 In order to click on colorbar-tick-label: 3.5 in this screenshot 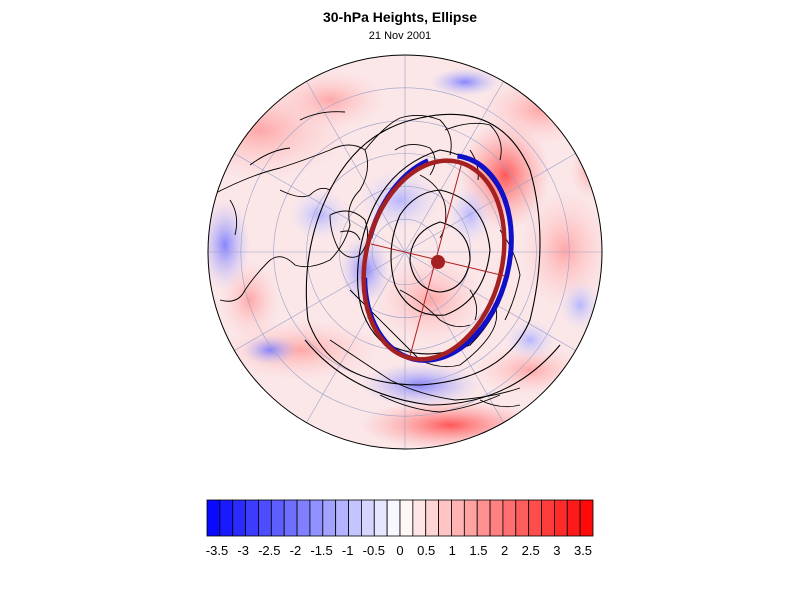, I will do `click(583, 550)`.